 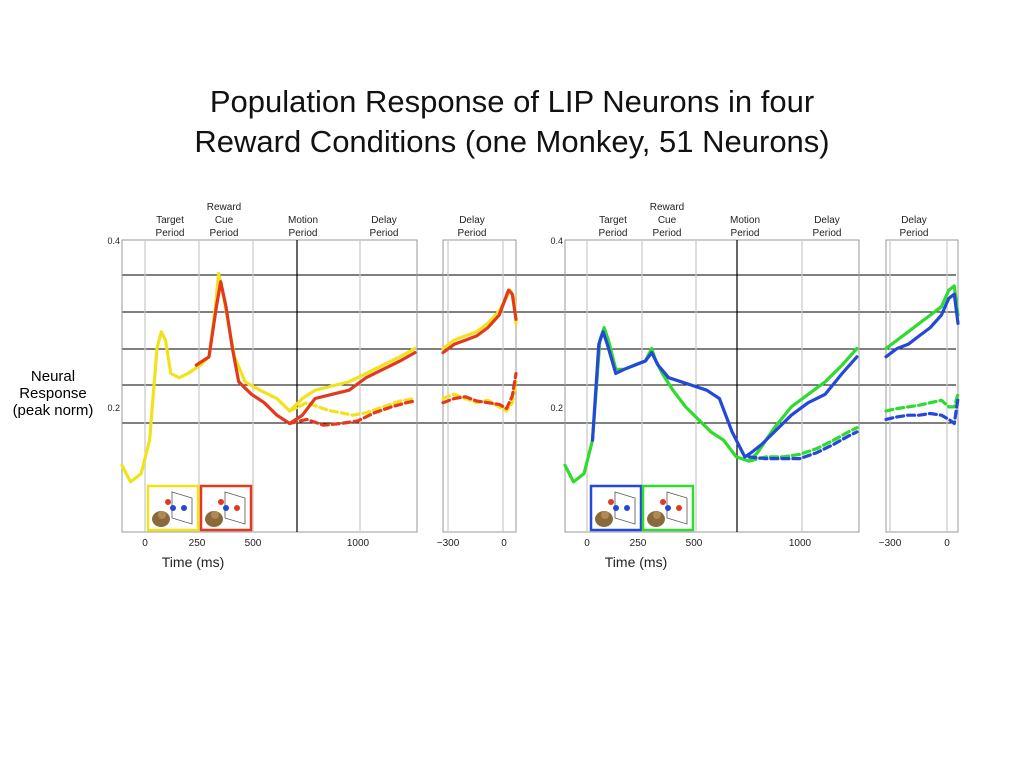 I want to click on series-blue-dashed-saccade, so click(x=922, y=411).